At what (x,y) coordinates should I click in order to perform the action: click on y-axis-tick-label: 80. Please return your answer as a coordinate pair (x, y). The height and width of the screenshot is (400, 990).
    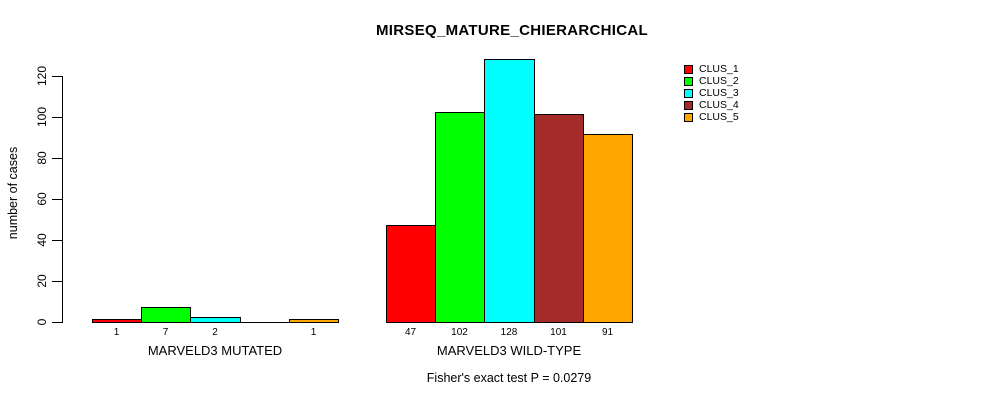
    Looking at the image, I should click on (42, 158).